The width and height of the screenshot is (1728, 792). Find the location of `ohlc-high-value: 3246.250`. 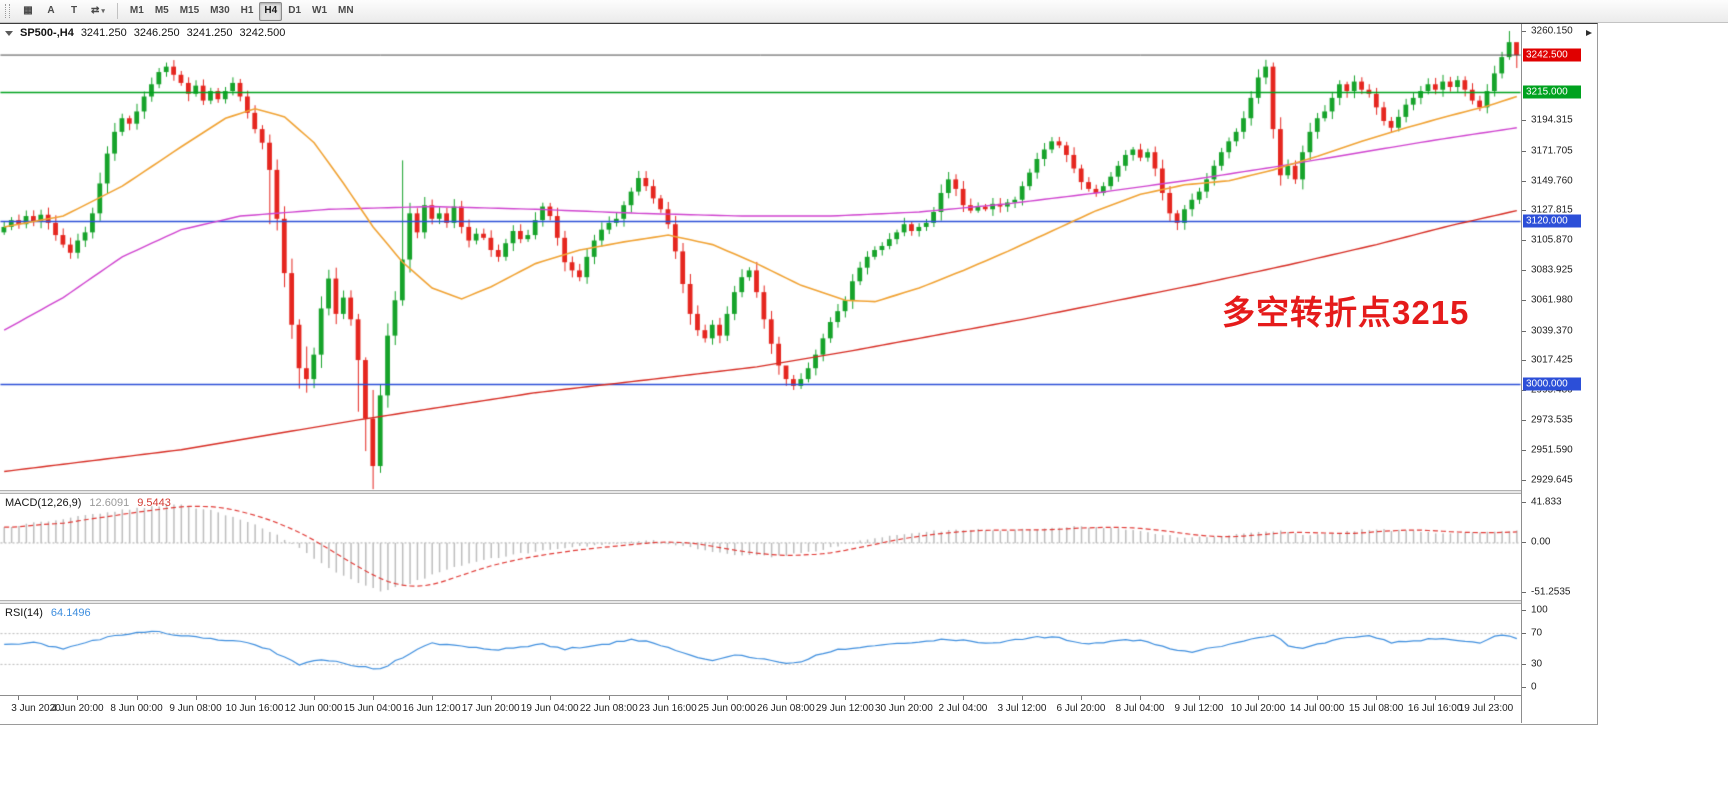

ohlc-high-value: 3246.250 is located at coordinates (156, 33).